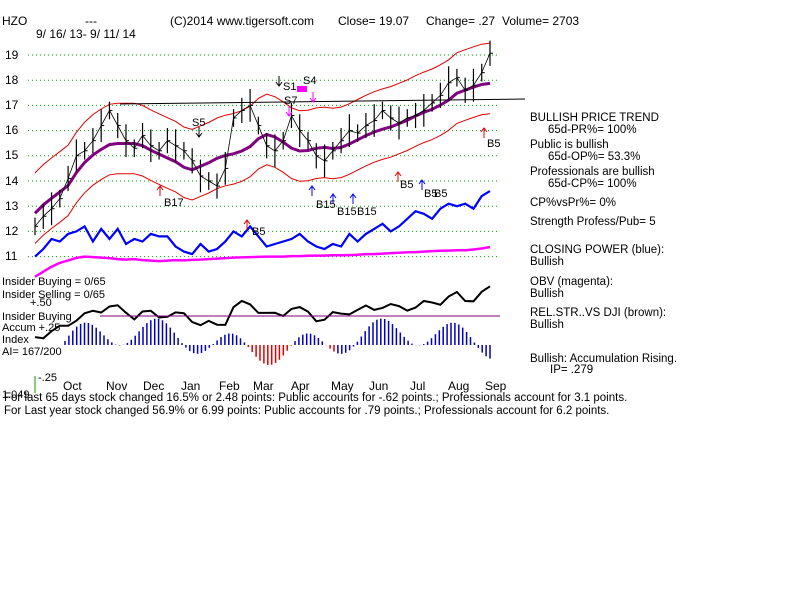 Image resolution: width=800 pixels, height=600 pixels. What do you see at coordinates (571, 370) in the screenshot?
I see `ip-value: IP= .279` at bounding box center [571, 370].